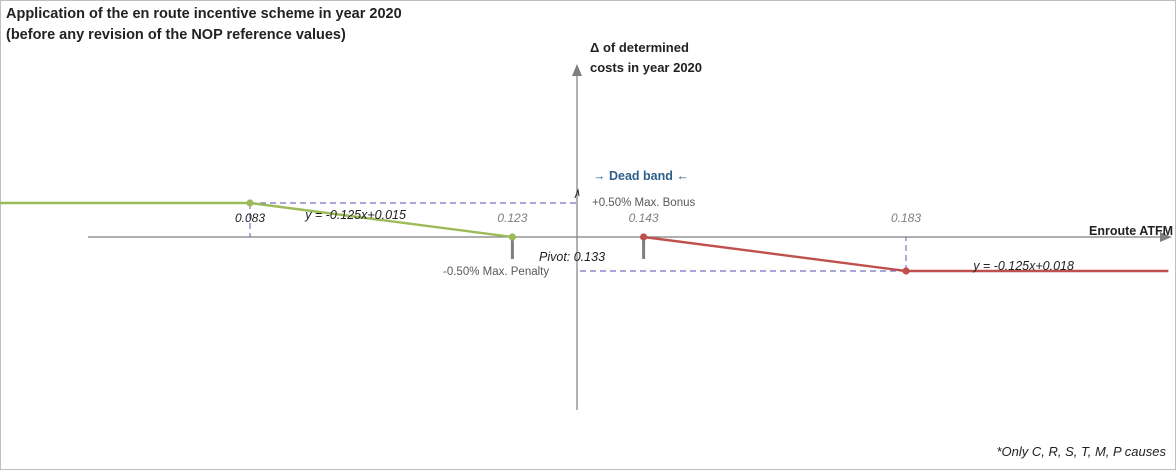 The width and height of the screenshot is (1176, 470). I want to click on tick-label: 0.143, so click(644, 218).